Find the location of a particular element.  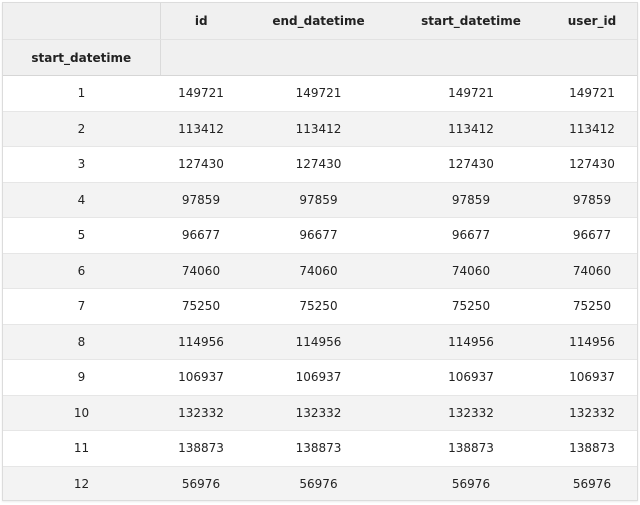

table-row: 6 74060 74060 74060 74060 is located at coordinates (320, 271).